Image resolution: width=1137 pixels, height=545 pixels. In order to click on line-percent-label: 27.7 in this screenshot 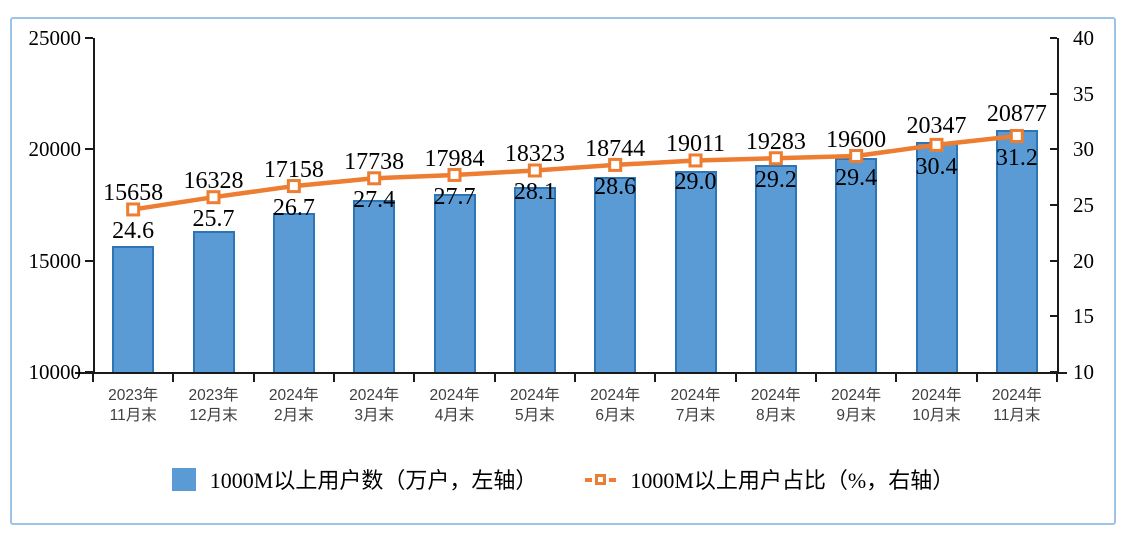, I will do `click(454, 196)`.